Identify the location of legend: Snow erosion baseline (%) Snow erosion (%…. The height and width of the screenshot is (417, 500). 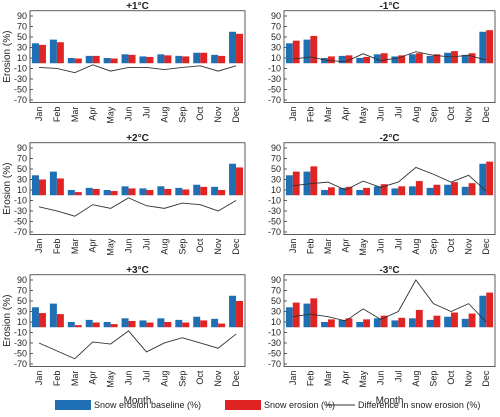
(267, 405).